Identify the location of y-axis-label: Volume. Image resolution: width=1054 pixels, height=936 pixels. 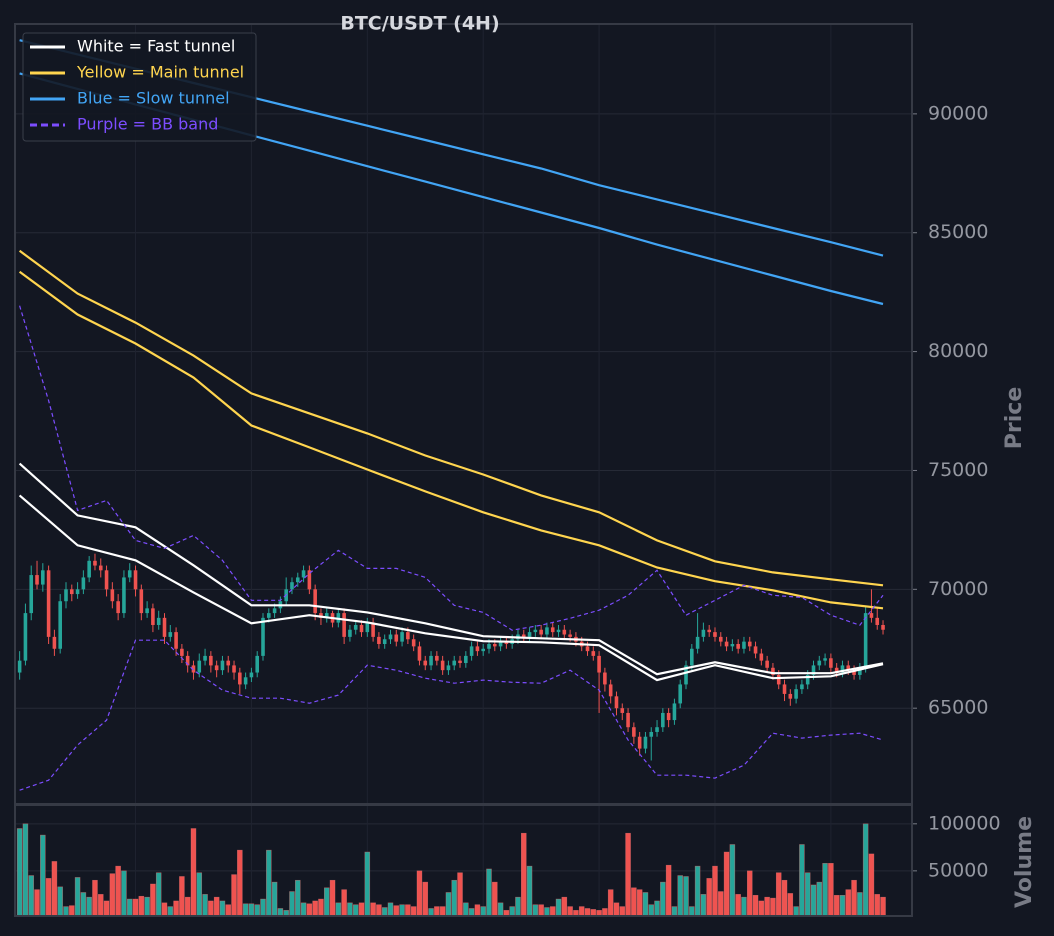
(1024, 862).